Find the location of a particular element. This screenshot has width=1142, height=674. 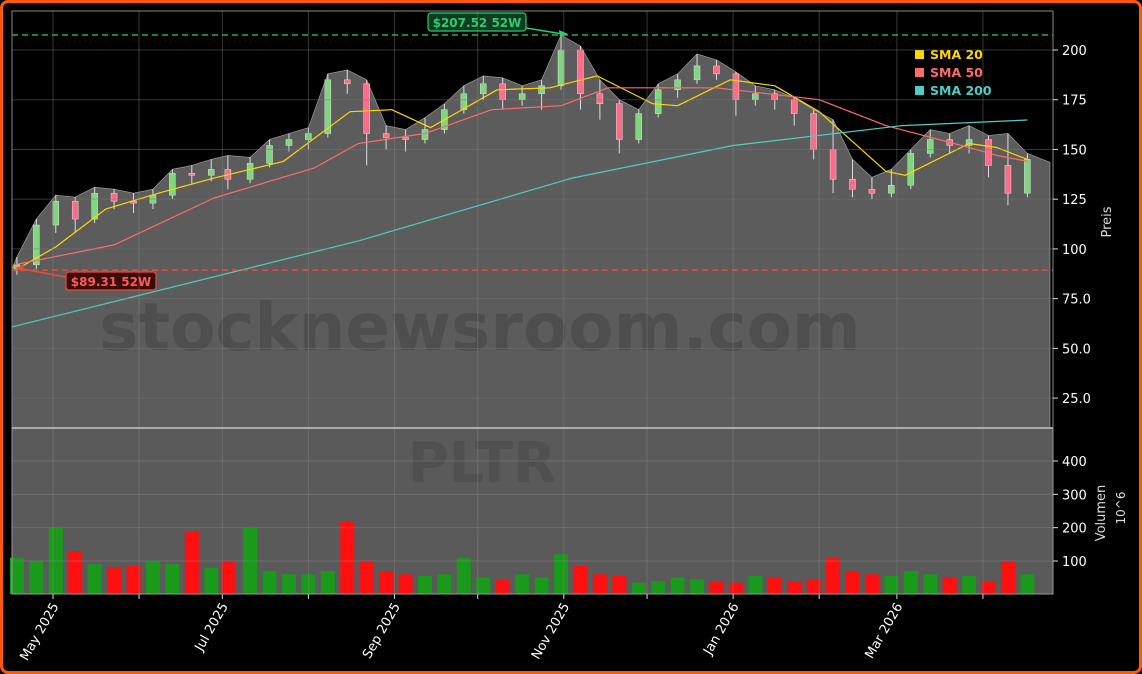

x-tick-label: Mar 2026 is located at coordinates (885, 631).